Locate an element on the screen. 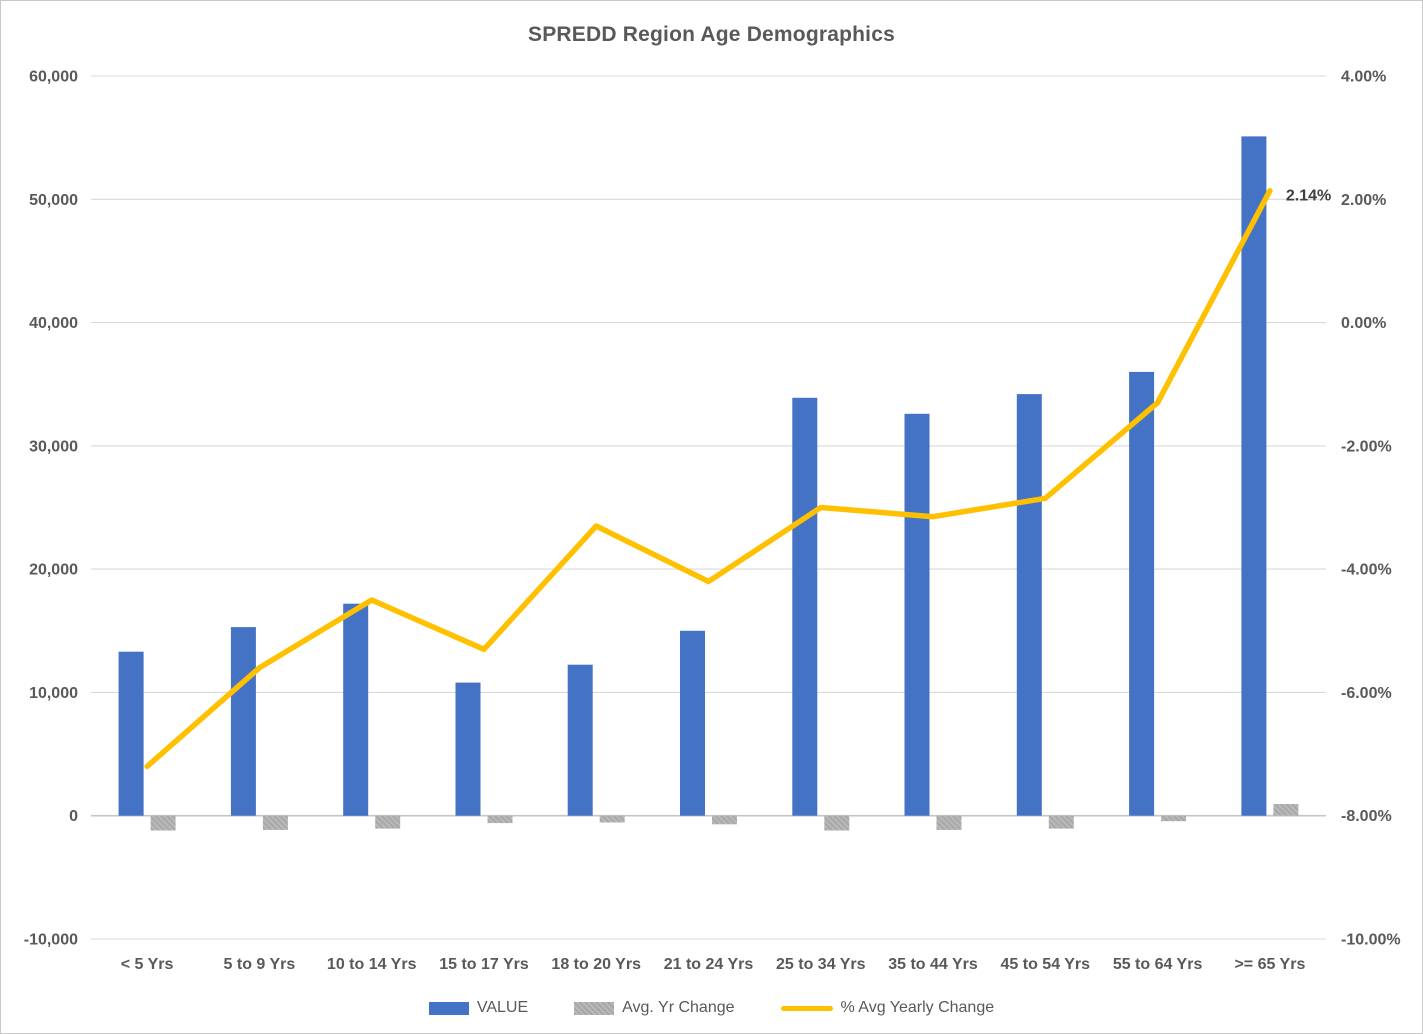 Image resolution: width=1423 pixels, height=1034 pixels. left-axis-tick: 60,000 is located at coordinates (53, 77).